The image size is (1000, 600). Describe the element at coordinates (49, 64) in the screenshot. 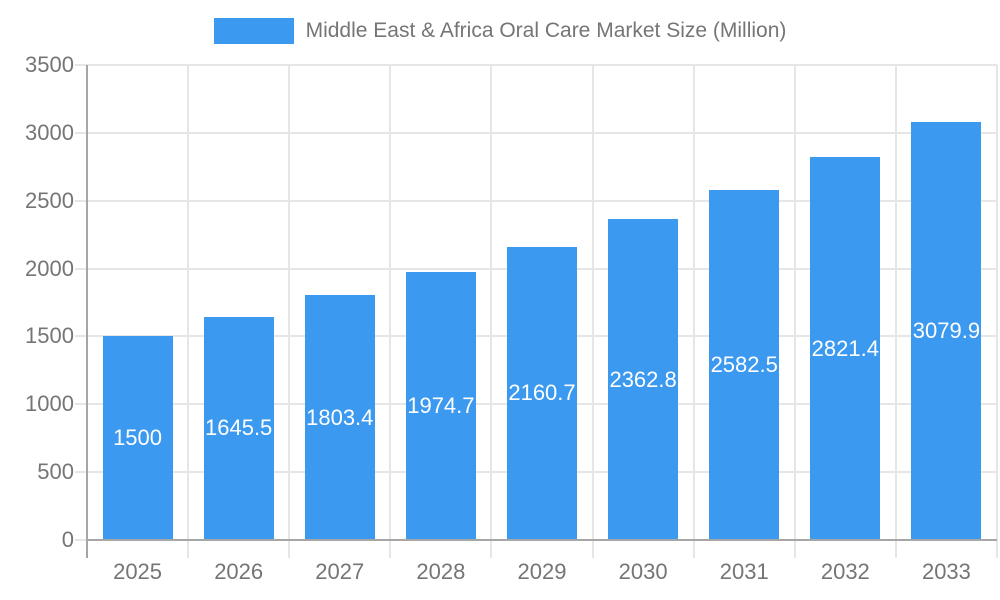

I see `y-axis-label: 3500` at that location.